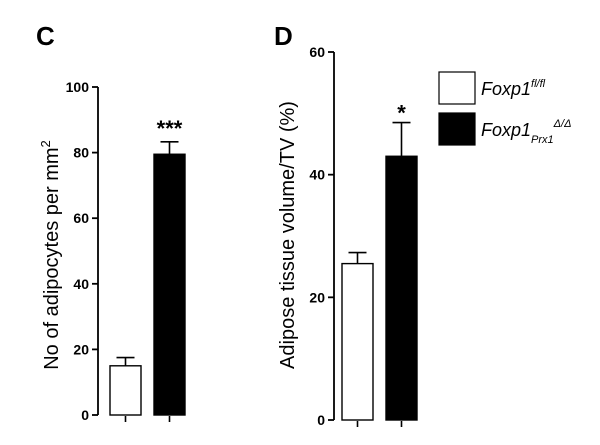 The image size is (600, 445). I want to click on panel-c-bar-knockout, so click(169, 284).